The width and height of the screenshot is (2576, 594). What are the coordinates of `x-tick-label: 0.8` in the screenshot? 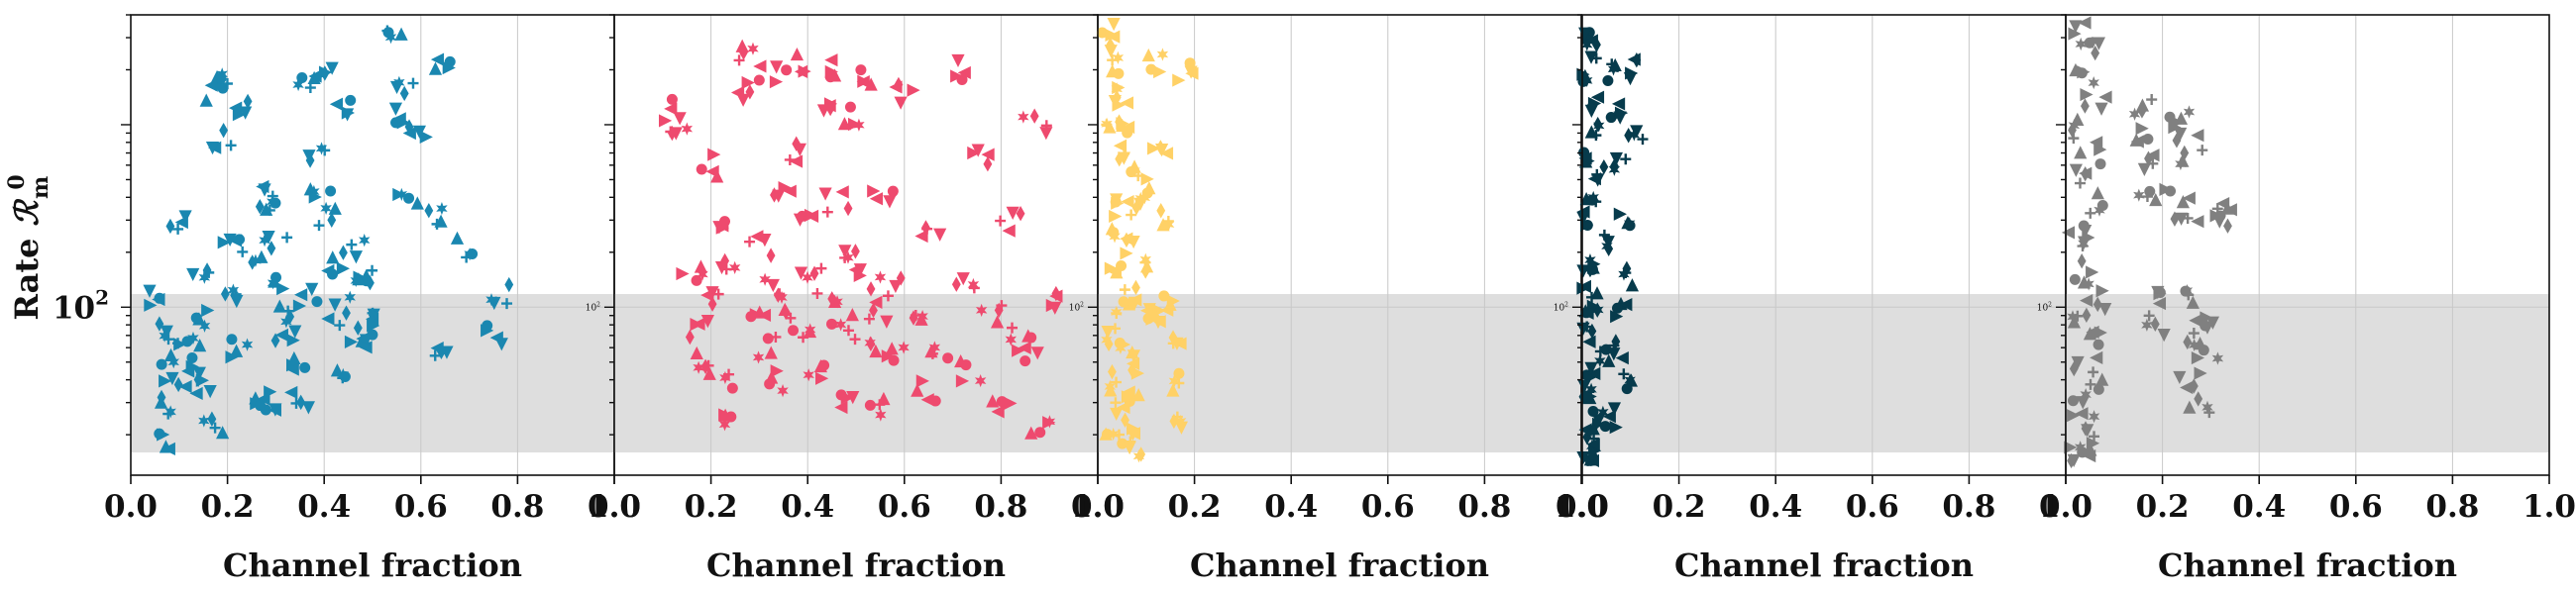 It's located at (517, 507).